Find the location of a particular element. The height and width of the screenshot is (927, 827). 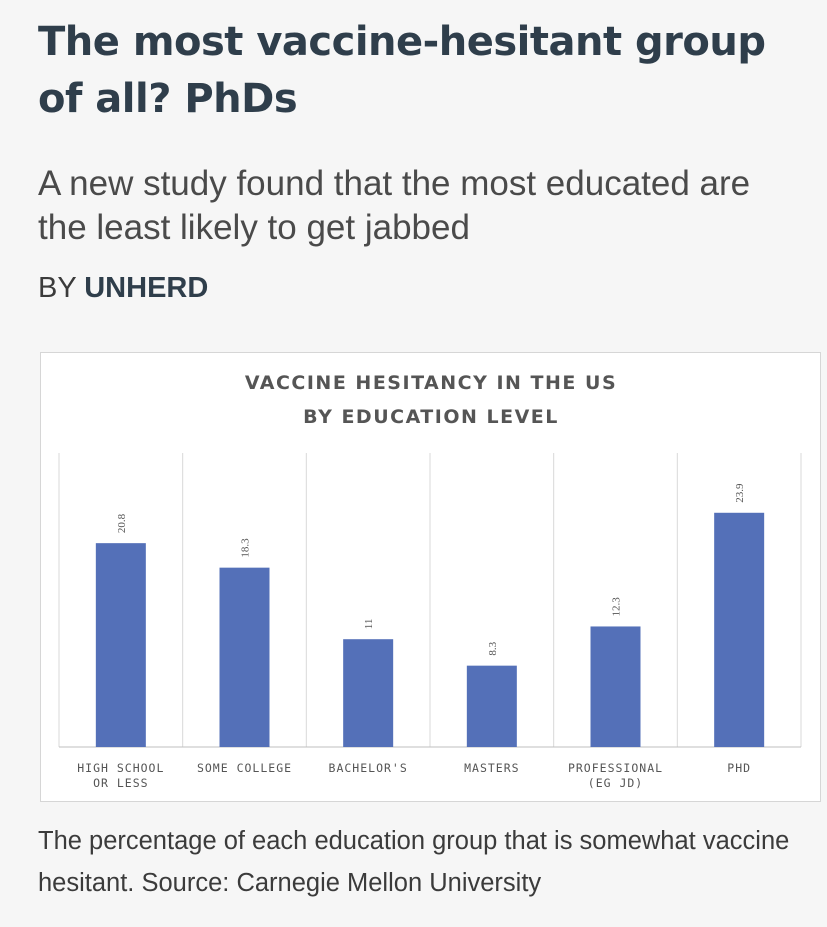

x-tick-label: BACHELOR'S is located at coordinates (368, 768).